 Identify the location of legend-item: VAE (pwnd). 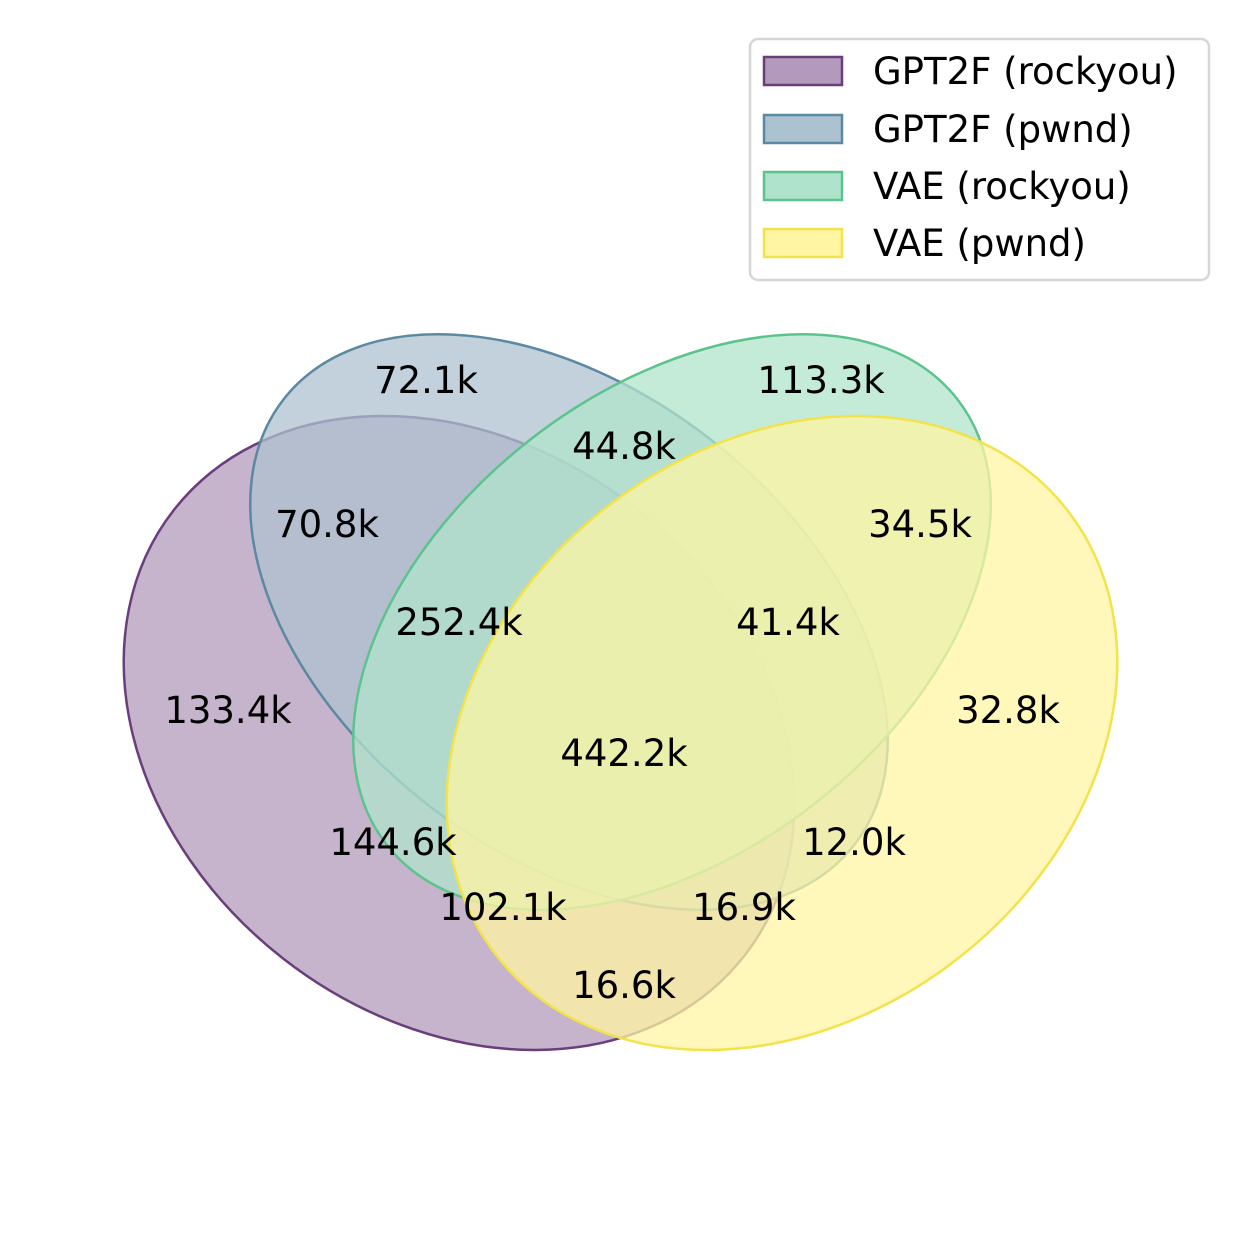
(924, 243).